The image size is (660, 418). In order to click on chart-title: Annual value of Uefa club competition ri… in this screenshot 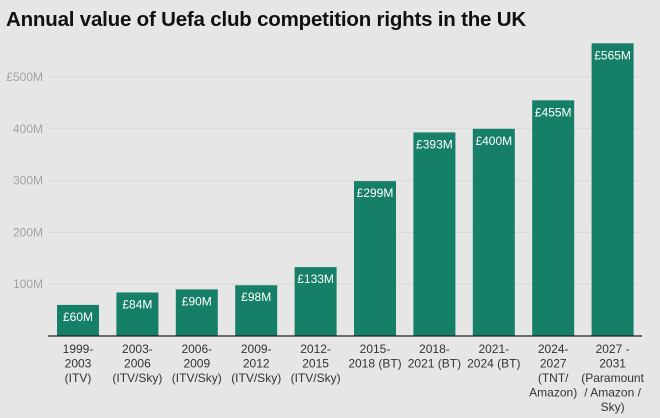, I will do `click(266, 19)`.